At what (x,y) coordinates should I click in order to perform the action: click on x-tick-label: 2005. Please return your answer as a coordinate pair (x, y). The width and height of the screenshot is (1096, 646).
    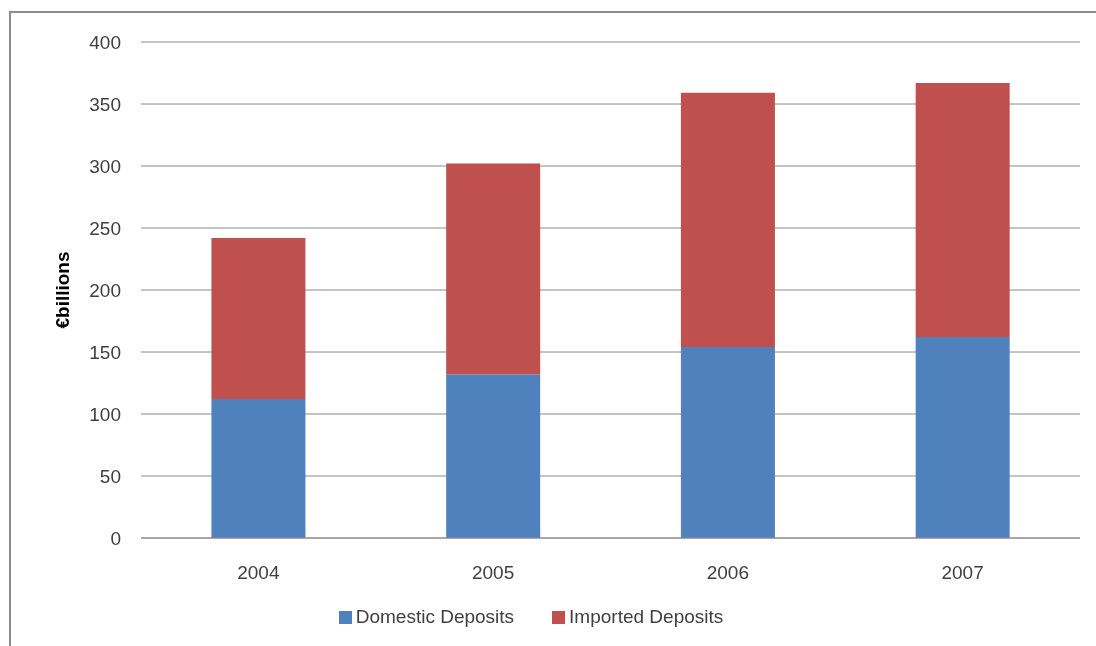
    Looking at the image, I should click on (493, 573).